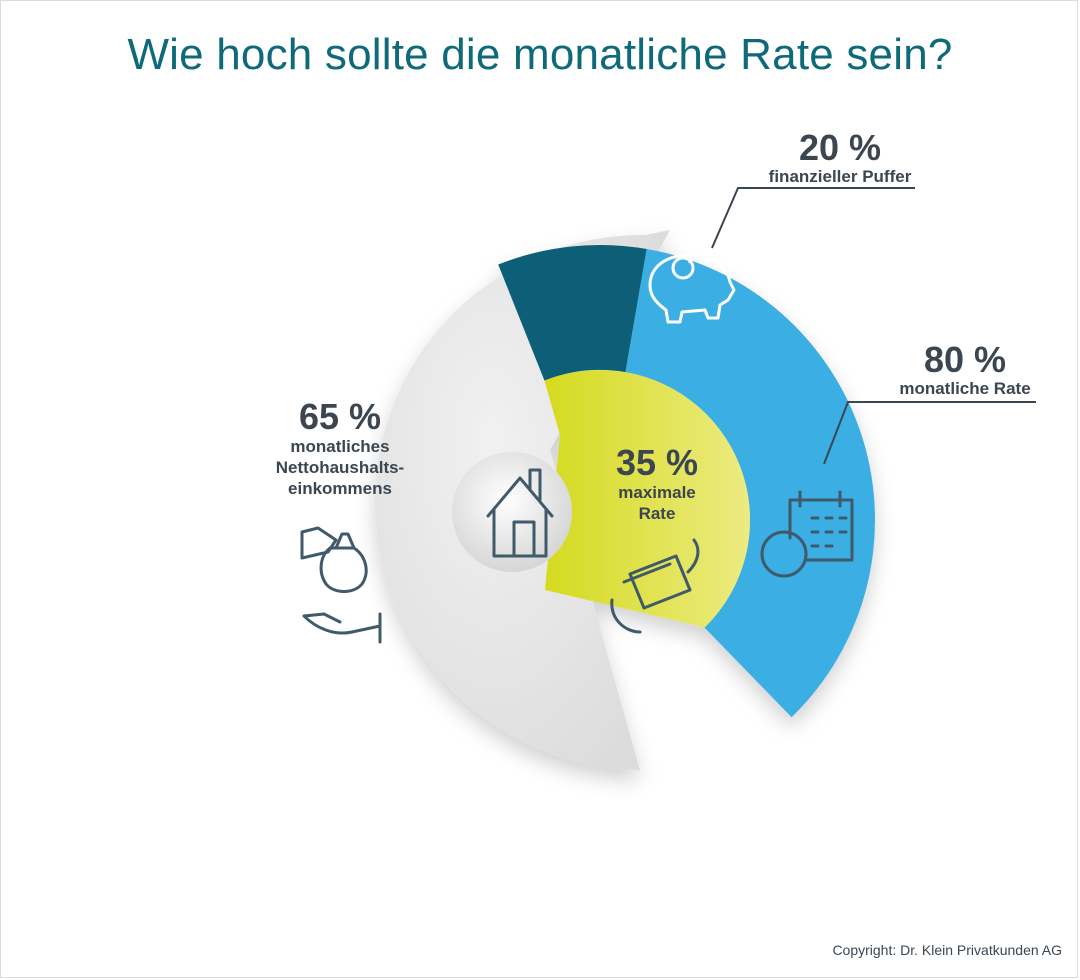 The width and height of the screenshot is (1080, 980). I want to click on coin-icon, so click(683, 268).